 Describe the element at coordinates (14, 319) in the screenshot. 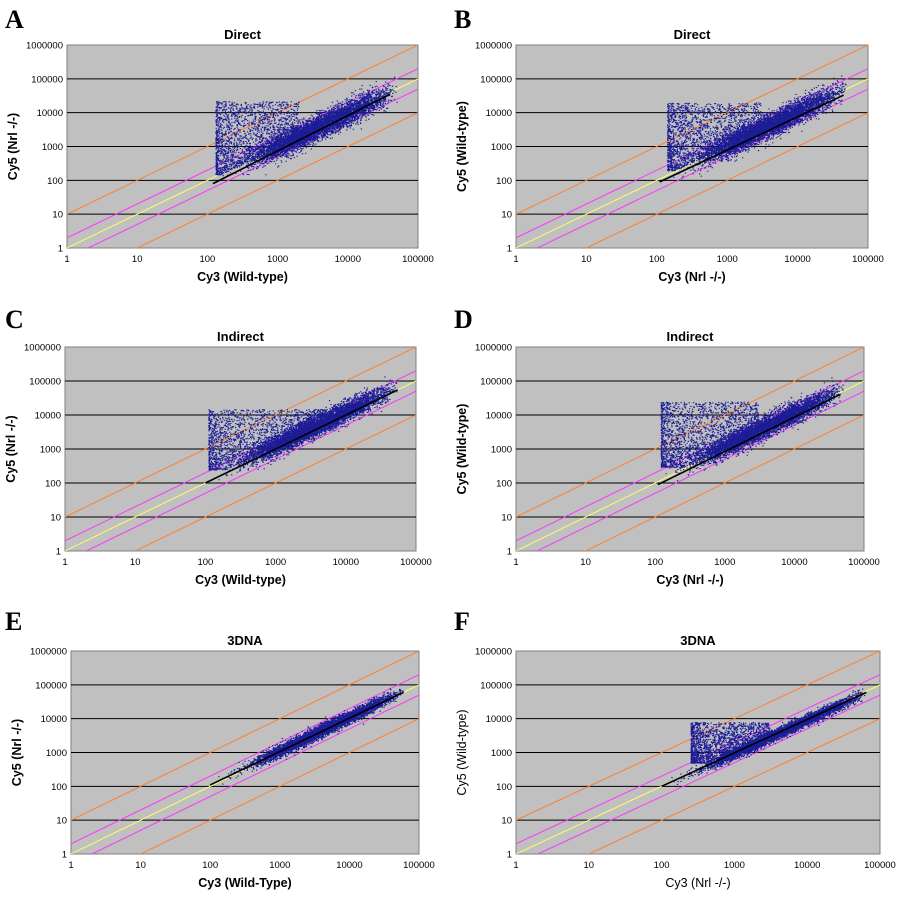

I see `panel-letter: C` at that location.